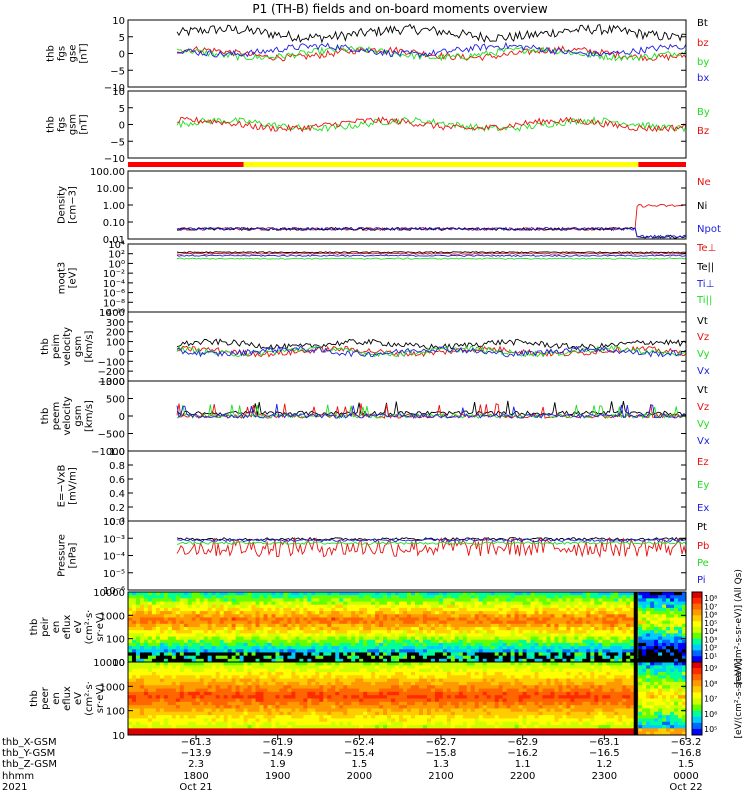 Image resolution: width=750 pixels, height=800 pixels. I want to click on series-line-Vz, so click(431, 351).